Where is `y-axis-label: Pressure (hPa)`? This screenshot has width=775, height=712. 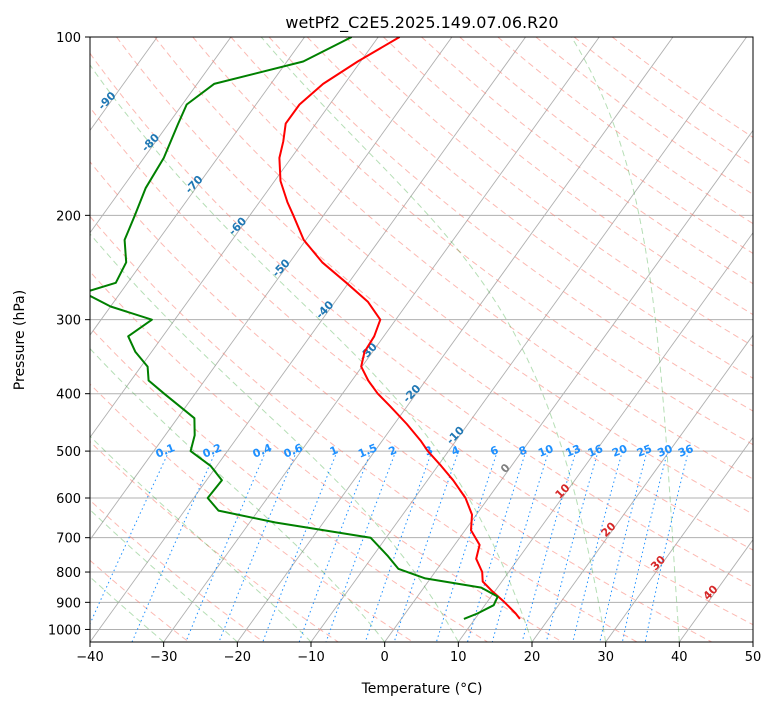
y-axis-label: Pressure (hPa) is located at coordinates (20, 340).